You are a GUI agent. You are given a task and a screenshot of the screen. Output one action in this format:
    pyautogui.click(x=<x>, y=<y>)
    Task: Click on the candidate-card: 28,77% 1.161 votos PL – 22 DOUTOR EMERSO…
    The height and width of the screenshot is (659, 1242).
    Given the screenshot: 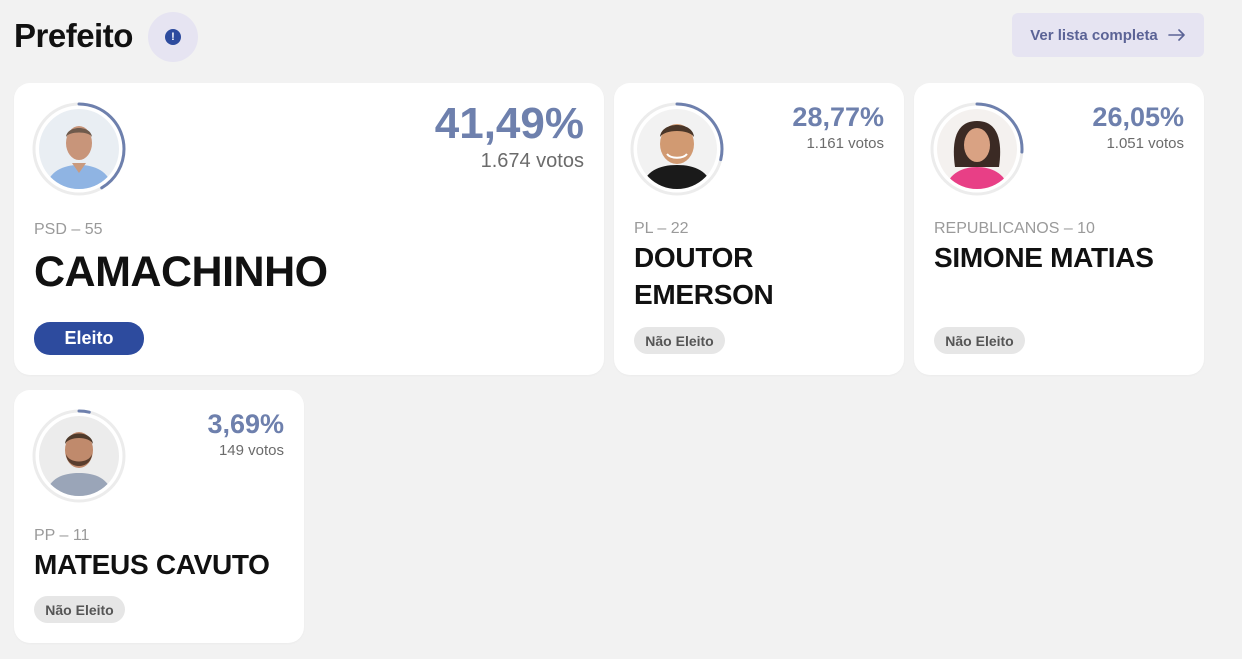 What is the action you would take?
    pyautogui.click(x=759, y=229)
    